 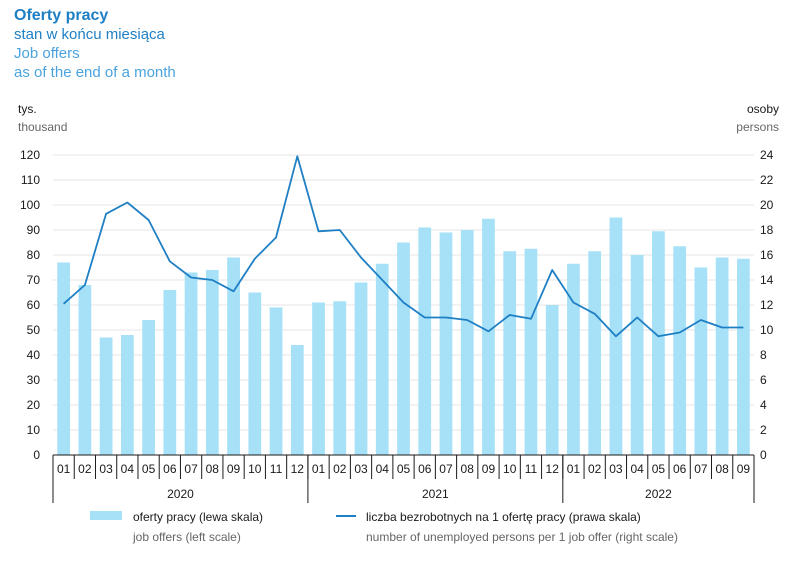 I want to click on year-label: 2021, so click(x=435, y=494).